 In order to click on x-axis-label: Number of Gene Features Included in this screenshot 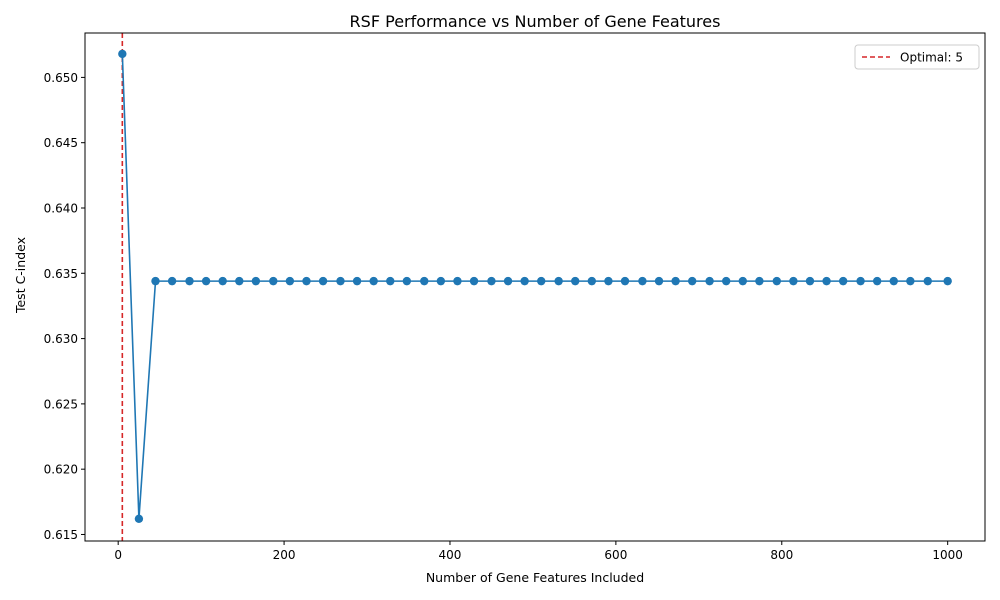, I will do `click(535, 577)`.